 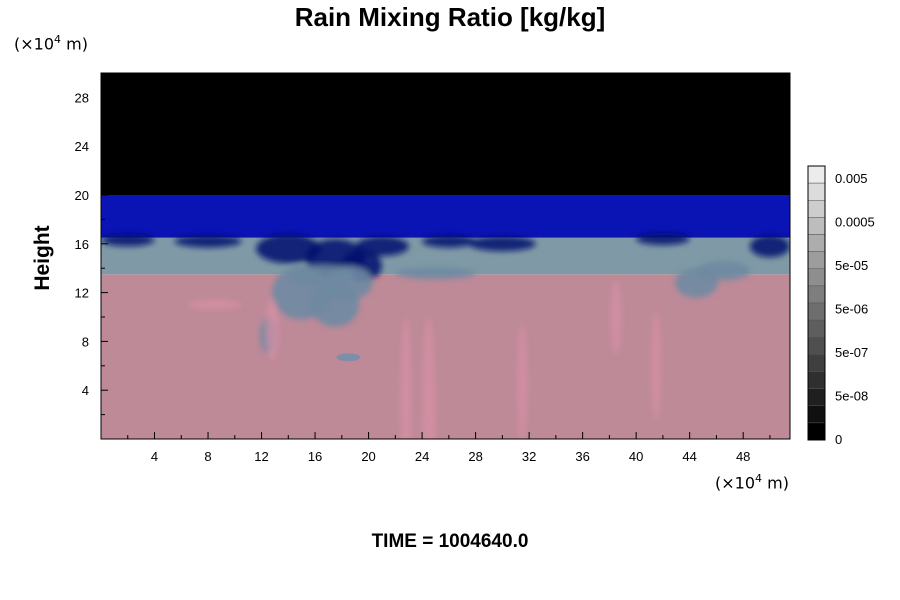 I want to click on colorbar-tick-3: 5e-06, so click(x=851, y=309).